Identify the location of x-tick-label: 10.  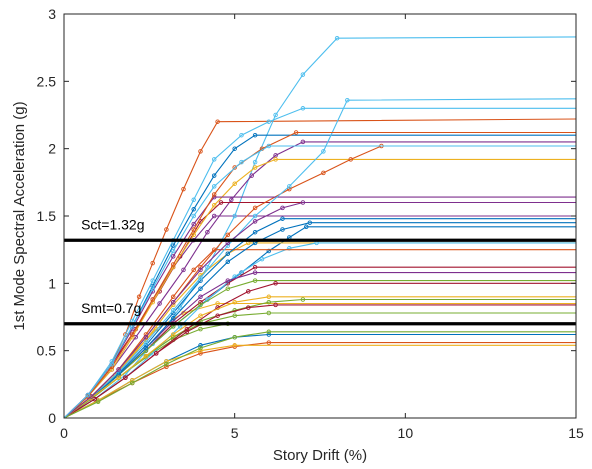
(406, 433).